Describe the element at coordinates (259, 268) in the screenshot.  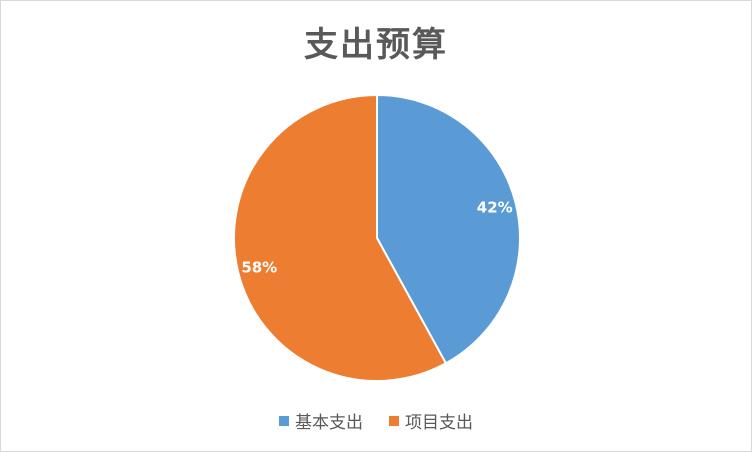
I see `data-label-2: 58%` at that location.